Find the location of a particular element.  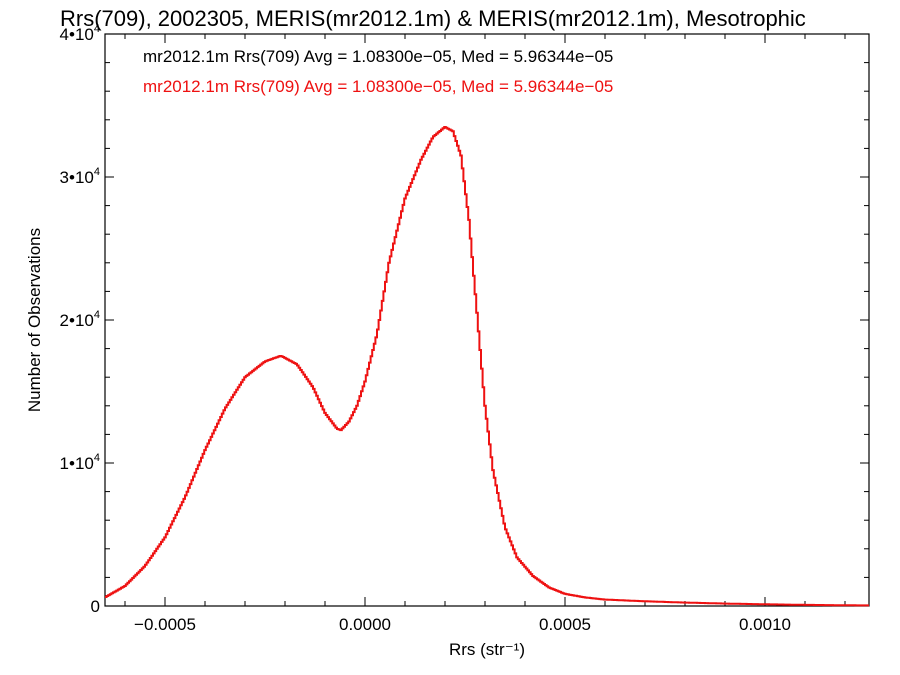

y-tick-label: 4•104 is located at coordinates (80, 33).